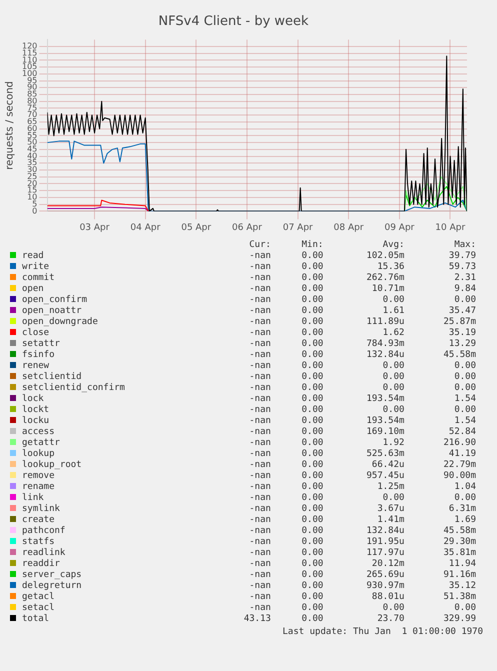 The height and width of the screenshot is (671, 497). Describe the element at coordinates (196, 227) in the screenshot. I see `x-tick-label: 05 Apr` at that location.